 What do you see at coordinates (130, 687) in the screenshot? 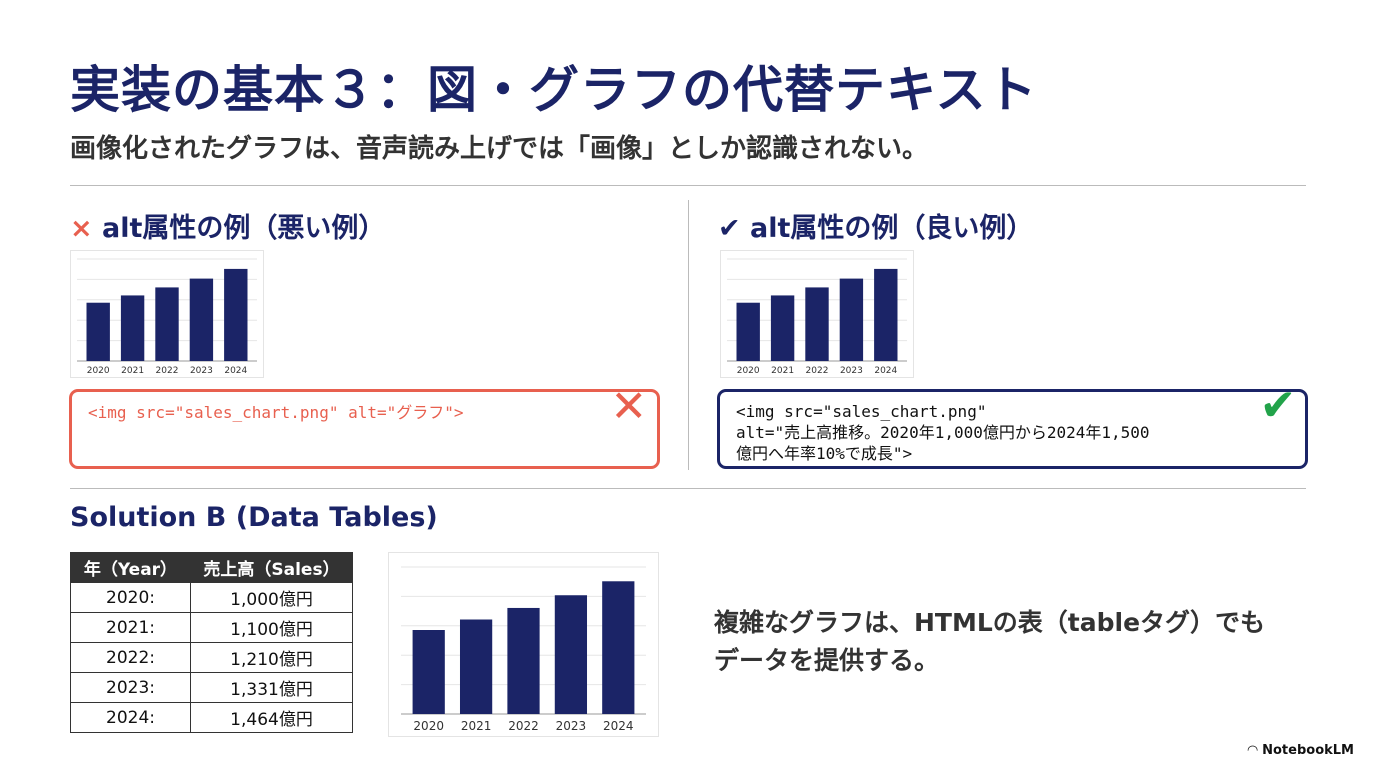
I see `cell: 2023:` at bounding box center [130, 687].